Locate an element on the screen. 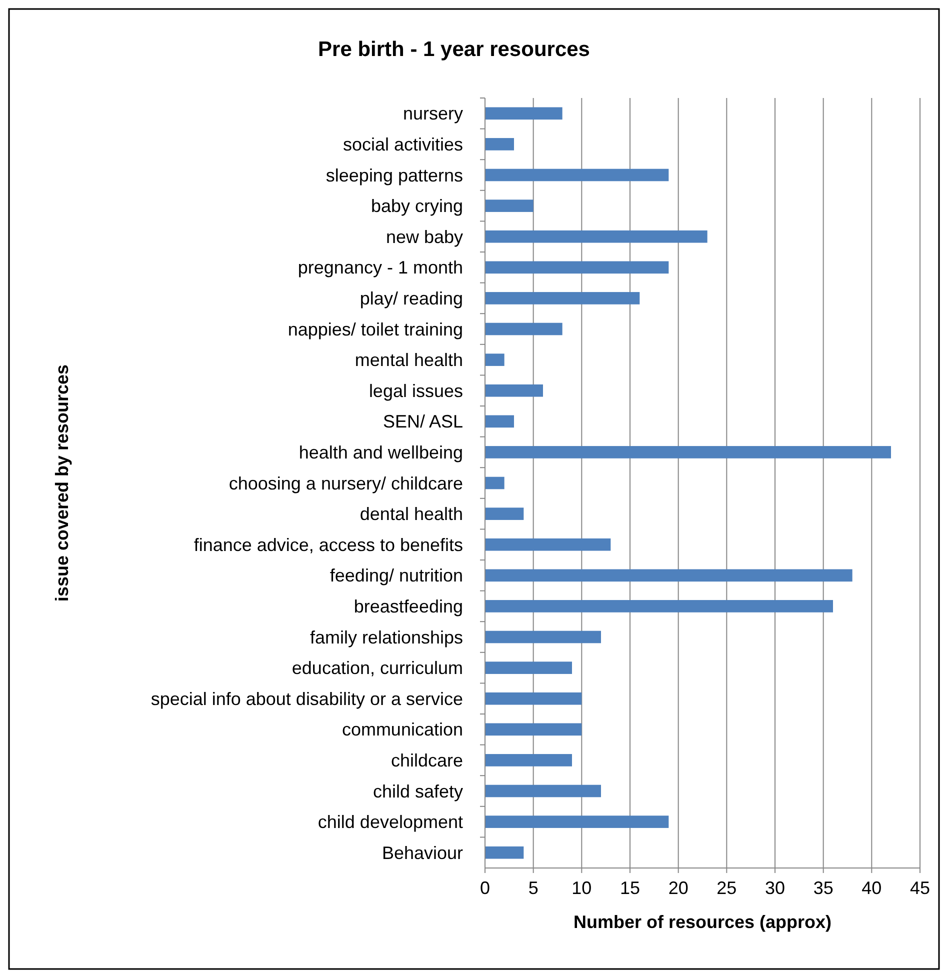  y-axis-title: issue covered by resources is located at coordinates (62, 483).